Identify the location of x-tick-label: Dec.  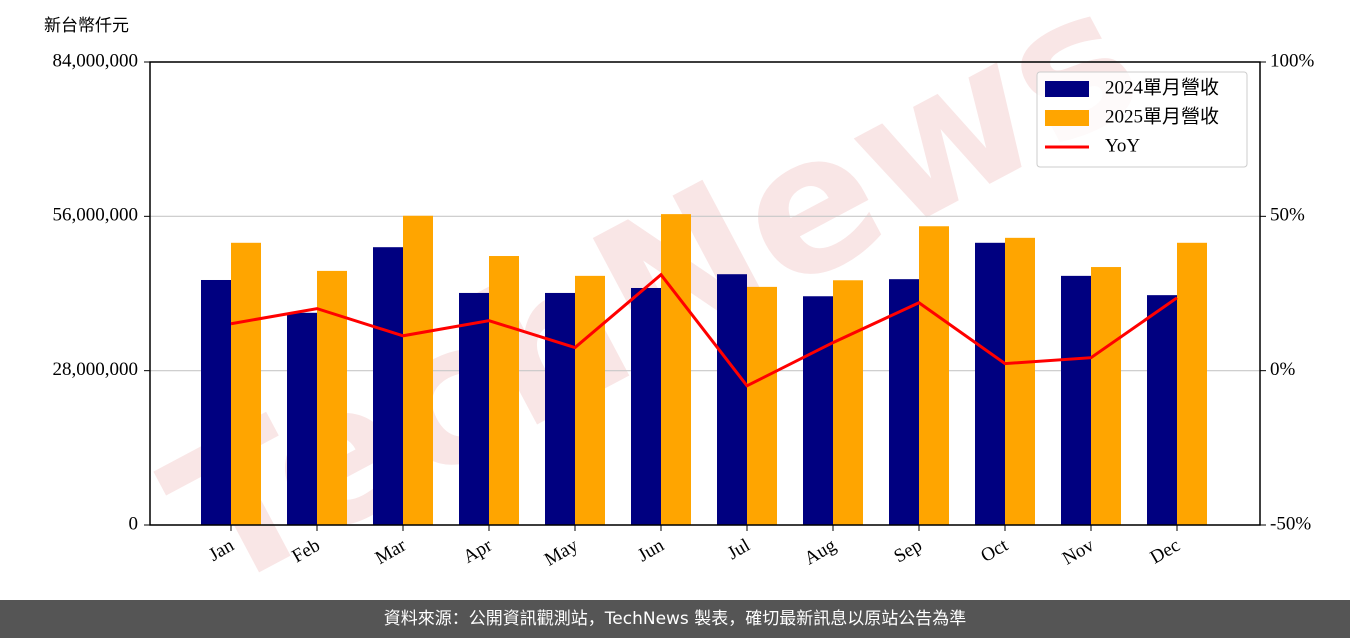
(1165, 551).